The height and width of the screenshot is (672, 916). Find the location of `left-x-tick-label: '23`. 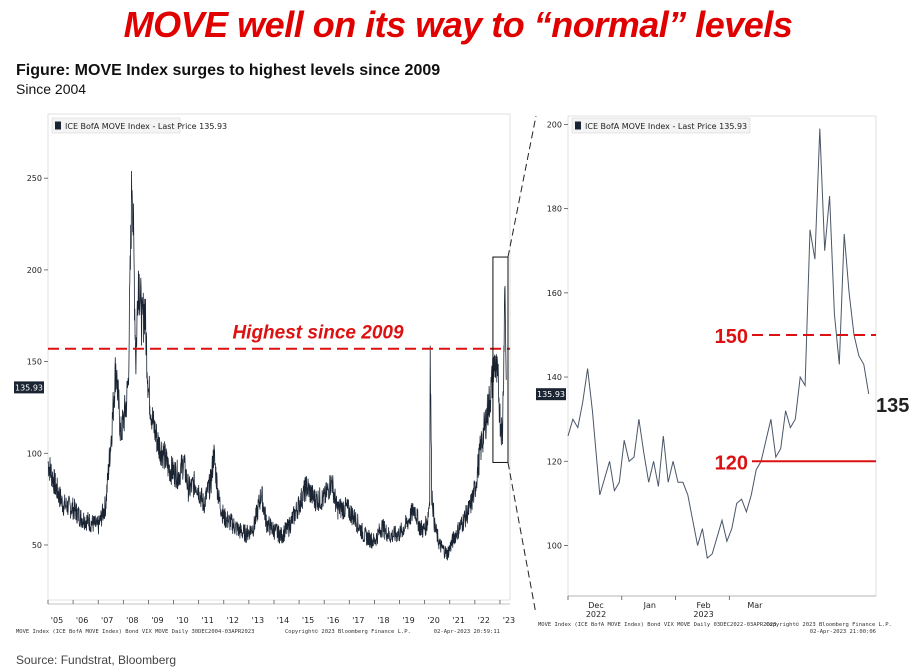

left-x-tick-label: '23 is located at coordinates (509, 620).